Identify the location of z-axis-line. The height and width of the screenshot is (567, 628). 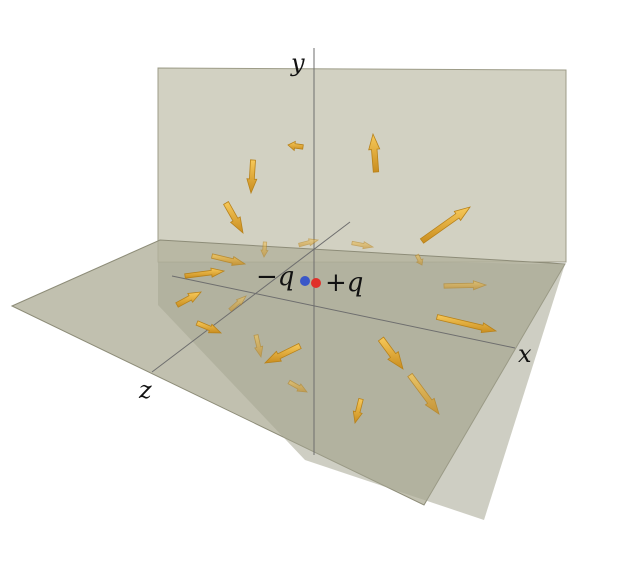
(251, 297).